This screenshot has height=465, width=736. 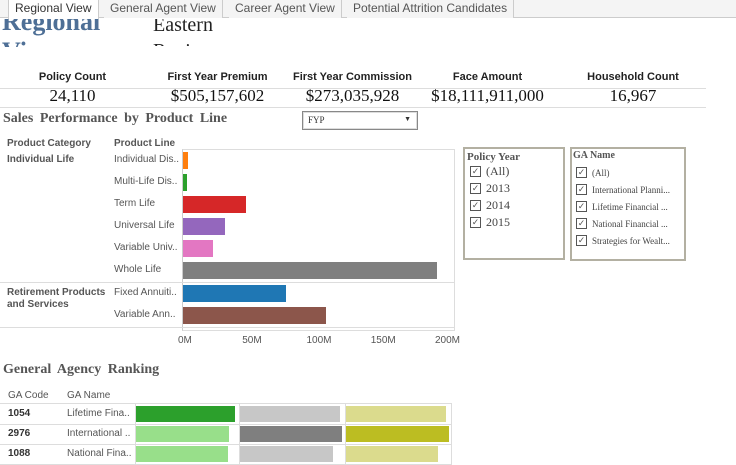 What do you see at coordinates (431, 9) in the screenshot?
I see `tab-potential-attrition: Potential Attrition Candidates` at bounding box center [431, 9].